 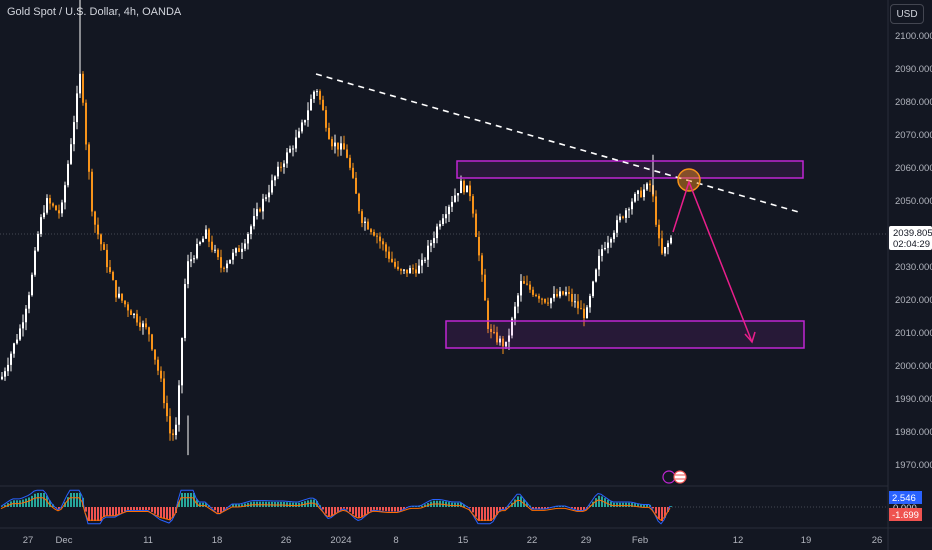 I want to click on currency-button: USD, so click(x=907, y=14).